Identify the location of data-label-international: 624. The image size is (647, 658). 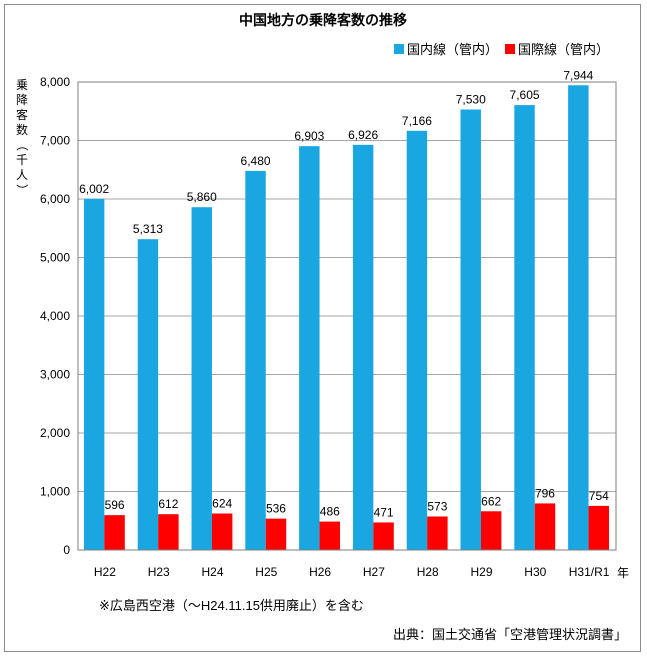
(222, 503).